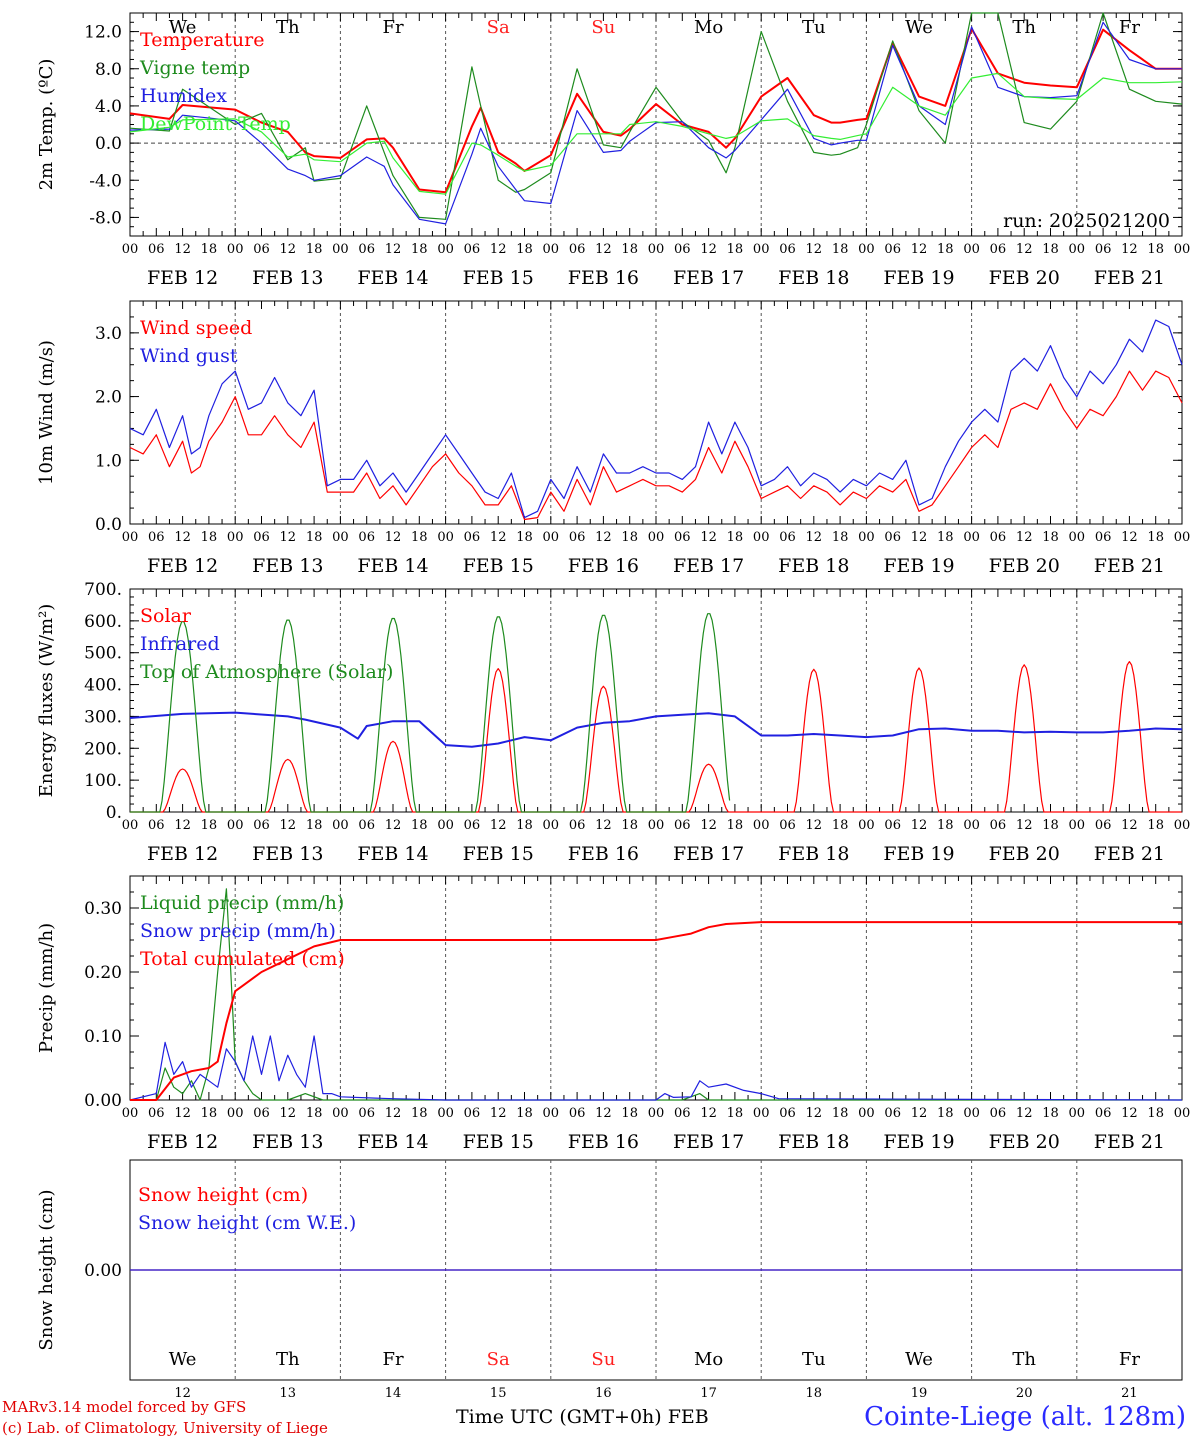 Image resolution: width=1194 pixels, height=1440 pixels. I want to click on y-tick-label: 0.0, so click(108, 144).